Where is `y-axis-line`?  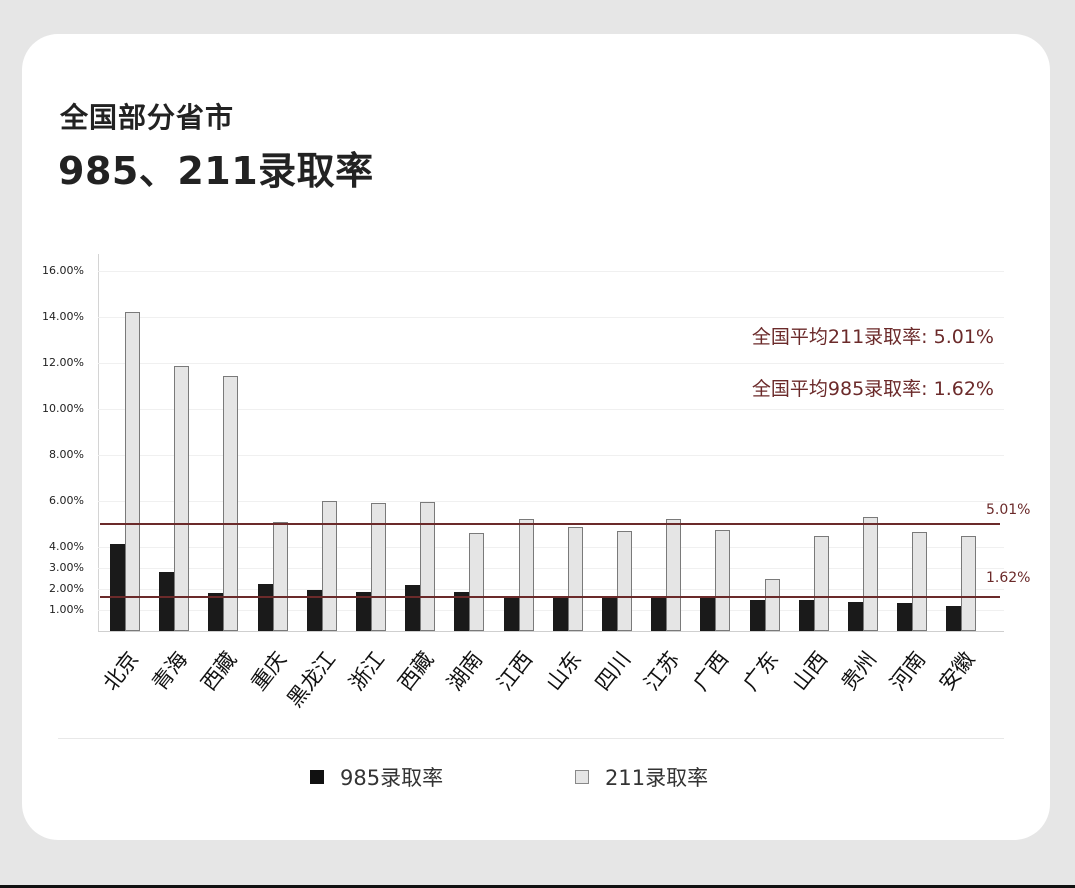 y-axis-line is located at coordinates (98, 443).